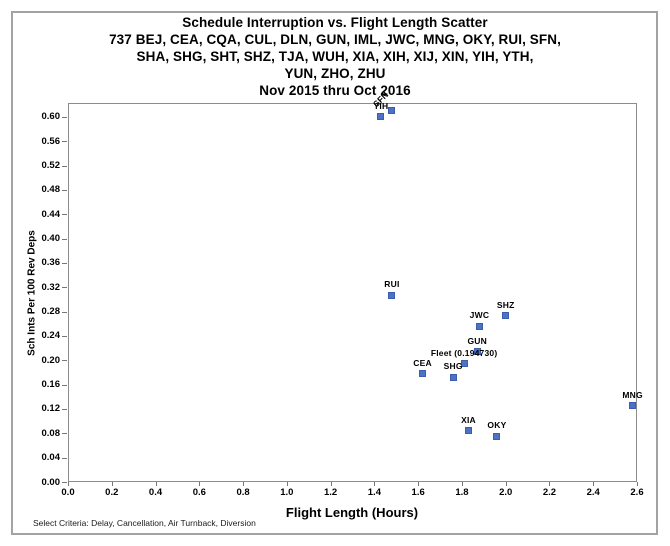  I want to click on y-tick-label: 0.24, so click(51, 336).